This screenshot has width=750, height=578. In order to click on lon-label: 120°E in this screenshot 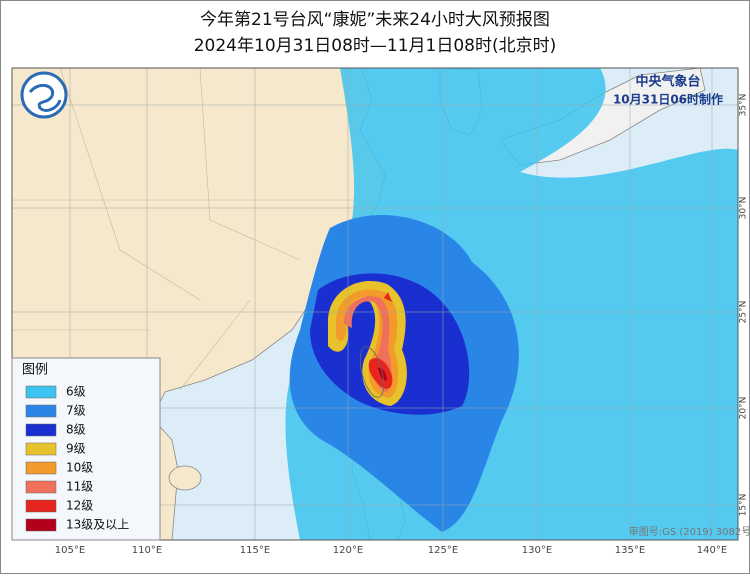, I will do `click(348, 550)`.